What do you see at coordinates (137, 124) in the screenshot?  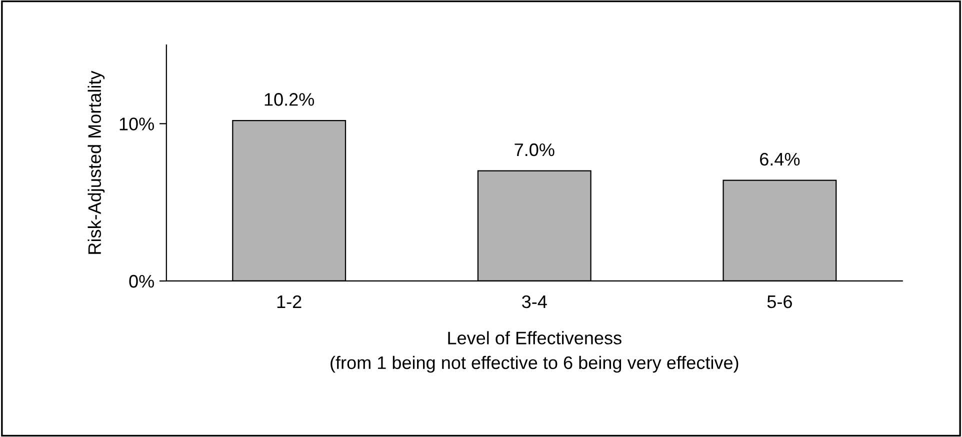 I see `y-tick-label: 10%` at bounding box center [137, 124].